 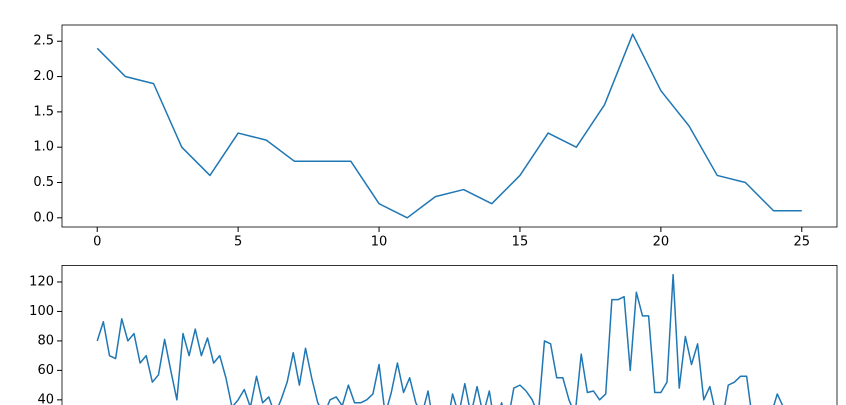 What do you see at coordinates (43, 217) in the screenshot?
I see `y-tick-label: 0.0` at bounding box center [43, 217].